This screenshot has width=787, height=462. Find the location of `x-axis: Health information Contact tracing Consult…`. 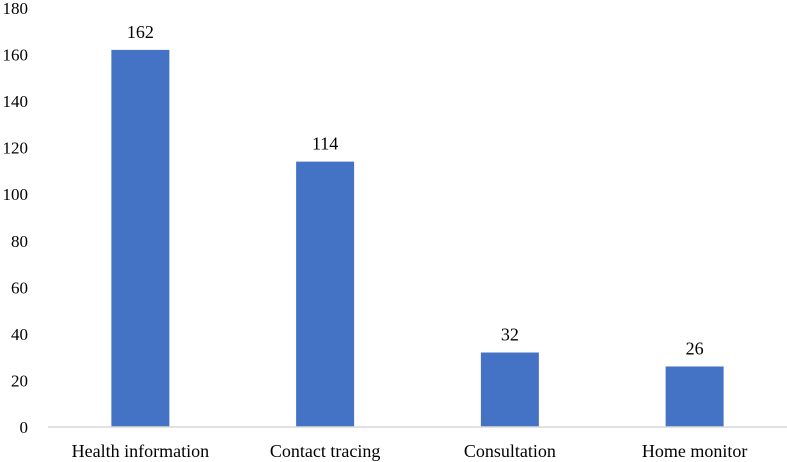

x-axis: Health information Contact tracing Consult… is located at coordinates (410, 451).